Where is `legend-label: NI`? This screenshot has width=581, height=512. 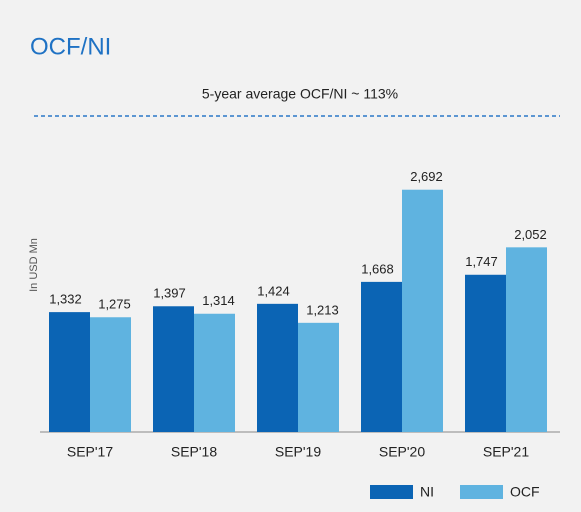 legend-label: NI is located at coordinates (427, 492).